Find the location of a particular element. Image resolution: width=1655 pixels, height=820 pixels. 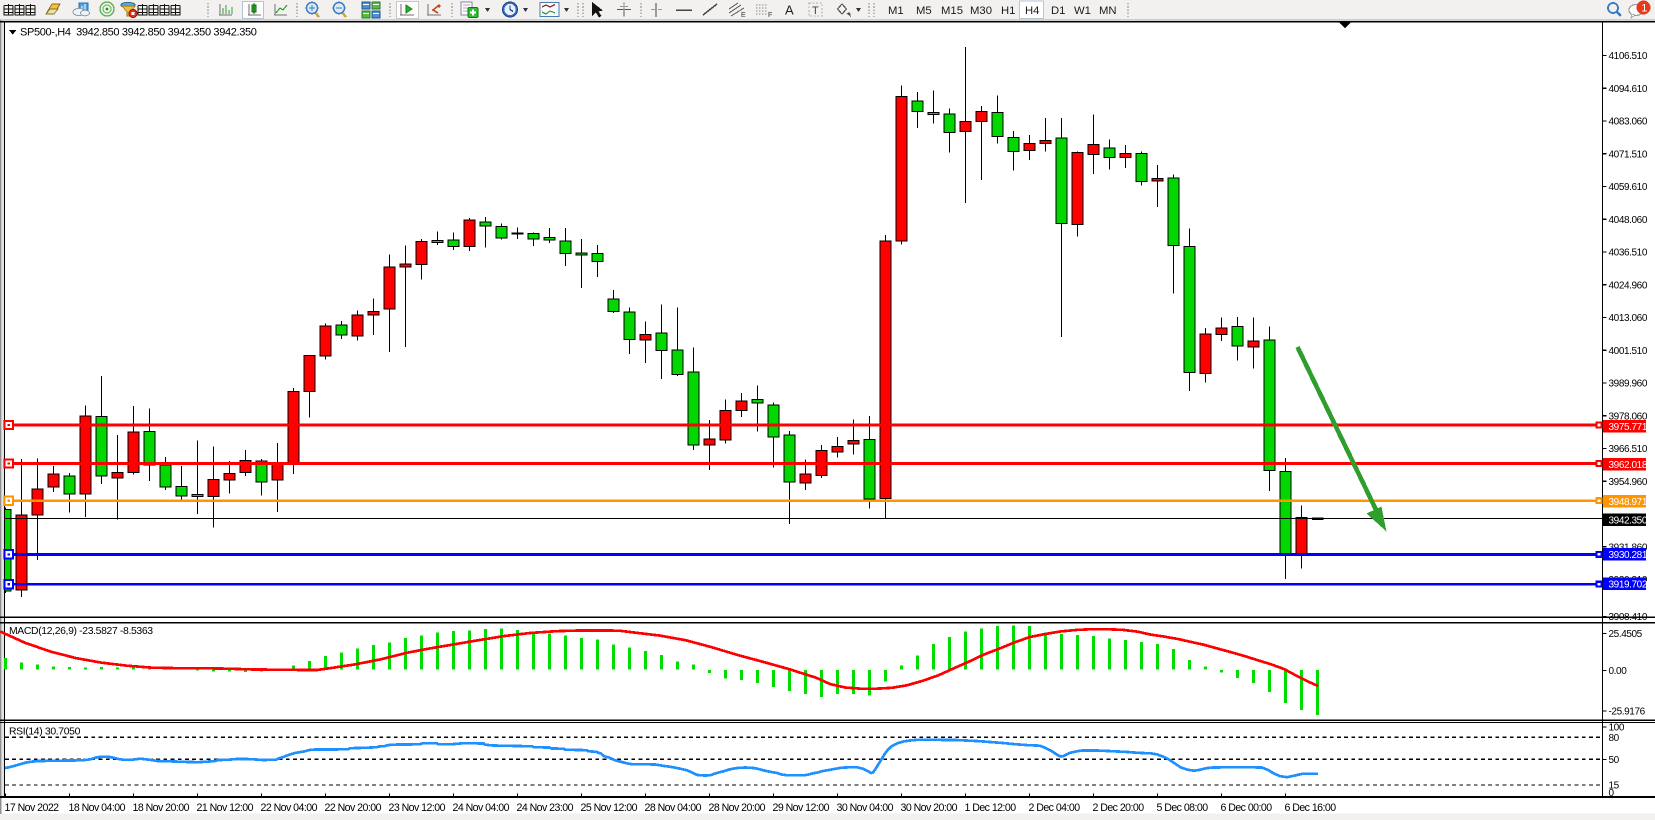

svg-text: 22 Nov 20:00 is located at coordinates (353, 808).